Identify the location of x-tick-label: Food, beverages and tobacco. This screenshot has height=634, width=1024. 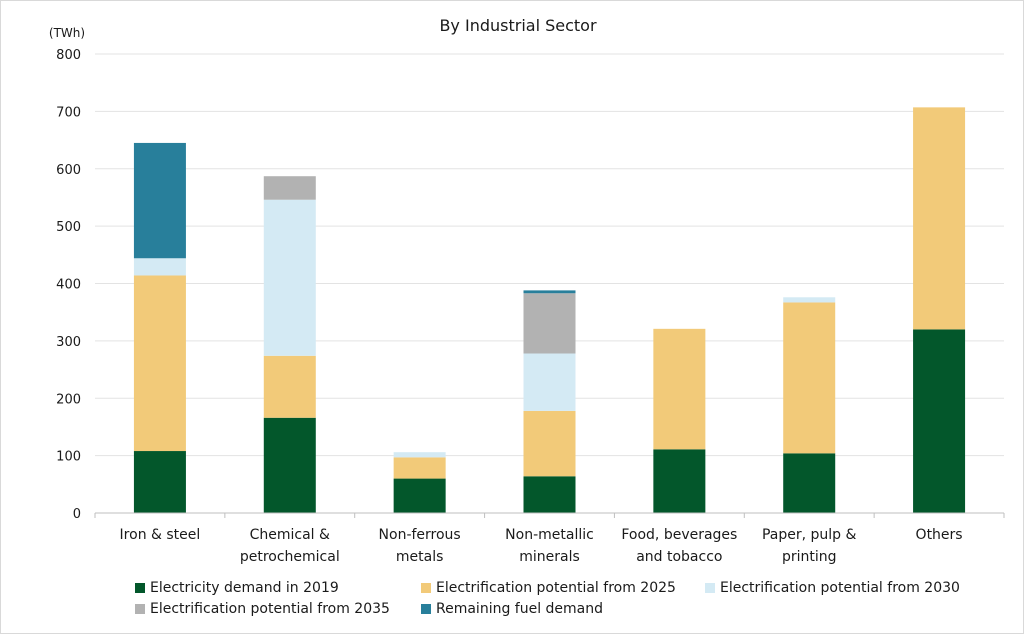
(679, 546).